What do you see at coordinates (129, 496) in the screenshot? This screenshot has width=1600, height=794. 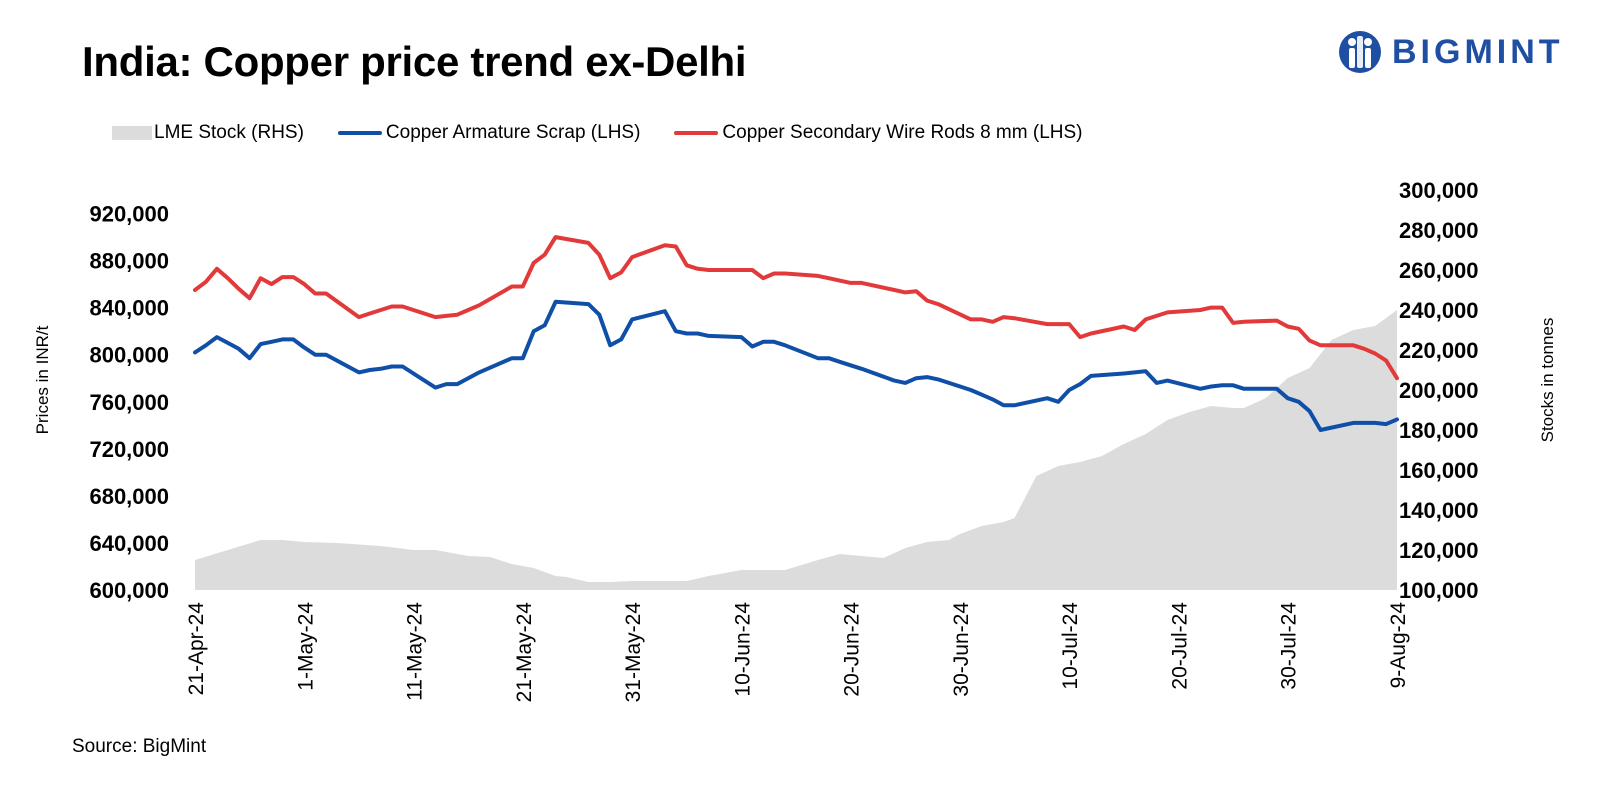 I see `y-tick-label-left: 680,000` at bounding box center [129, 496].